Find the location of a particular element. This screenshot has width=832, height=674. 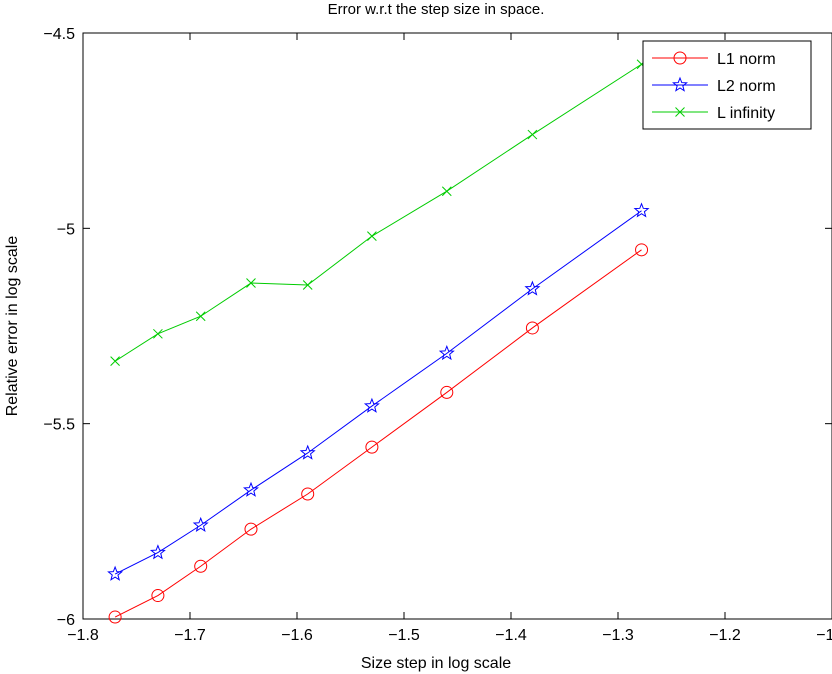

legend-label: L2 norm is located at coordinates (746, 86).